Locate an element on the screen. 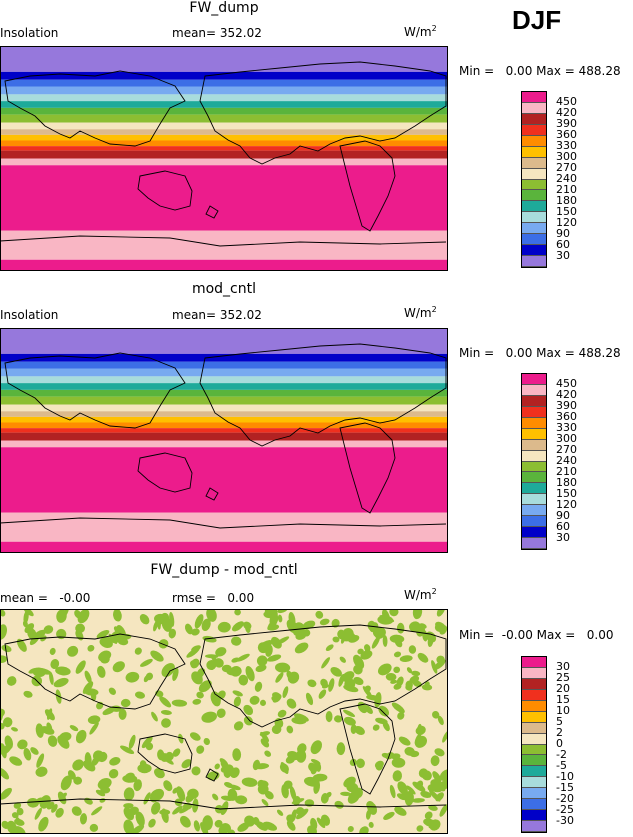 The width and height of the screenshot is (633, 837). panel-3-minmax: Min = -0.00 Max = 0.00 is located at coordinates (536, 635).